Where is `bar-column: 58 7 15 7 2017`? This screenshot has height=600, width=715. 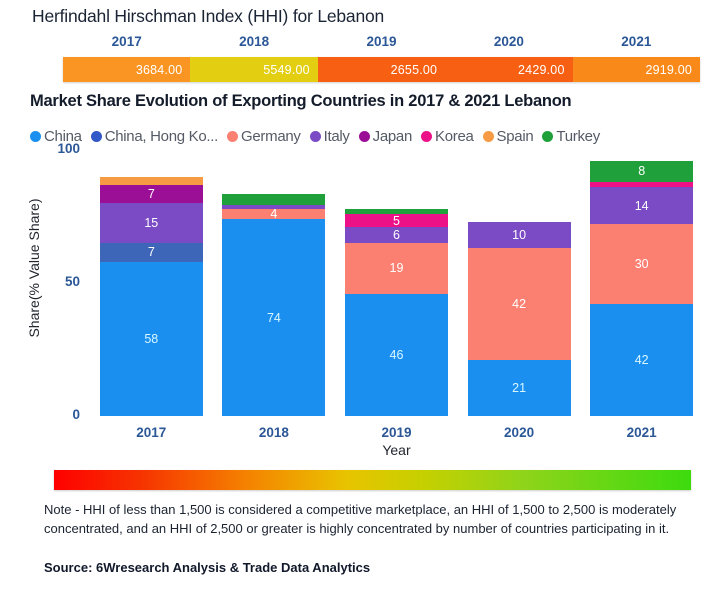 bar-column: 58 7 15 7 2017 is located at coordinates (151, 295).